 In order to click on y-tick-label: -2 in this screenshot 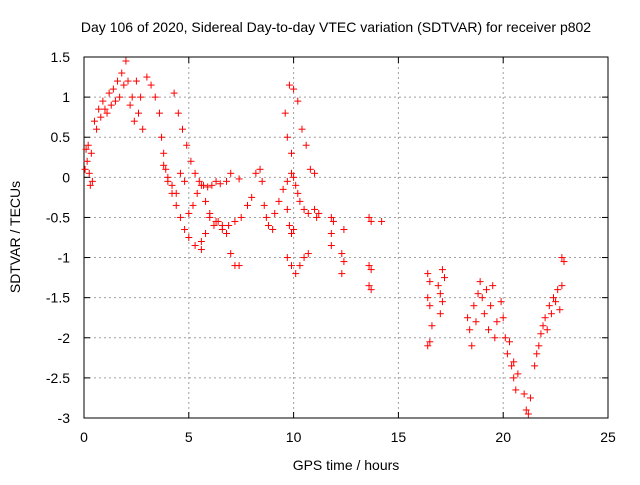, I will do `click(64, 338)`.